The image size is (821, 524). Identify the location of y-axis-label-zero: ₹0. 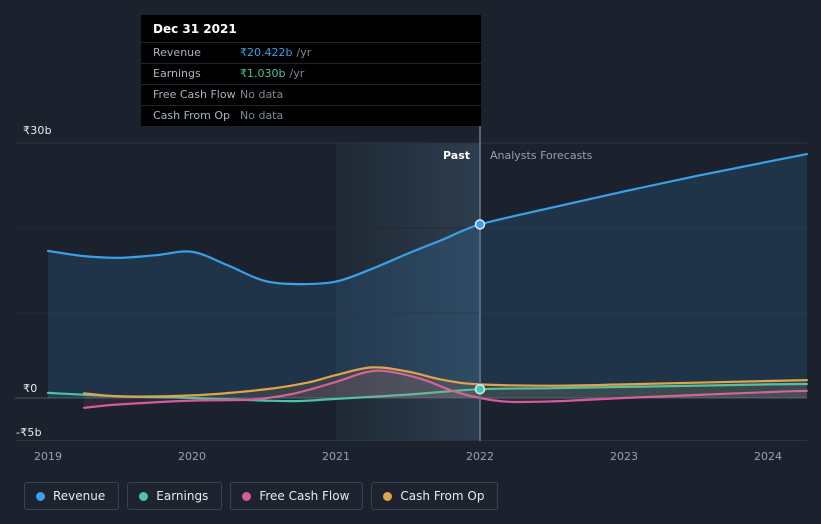
(30, 388).